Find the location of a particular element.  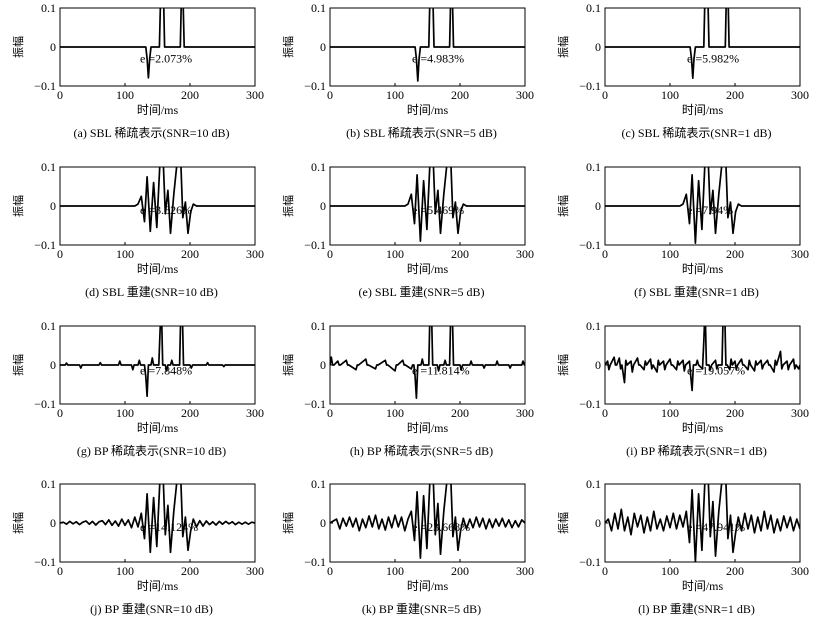

error-annotation: e =3.826% is located at coordinates (166, 210).